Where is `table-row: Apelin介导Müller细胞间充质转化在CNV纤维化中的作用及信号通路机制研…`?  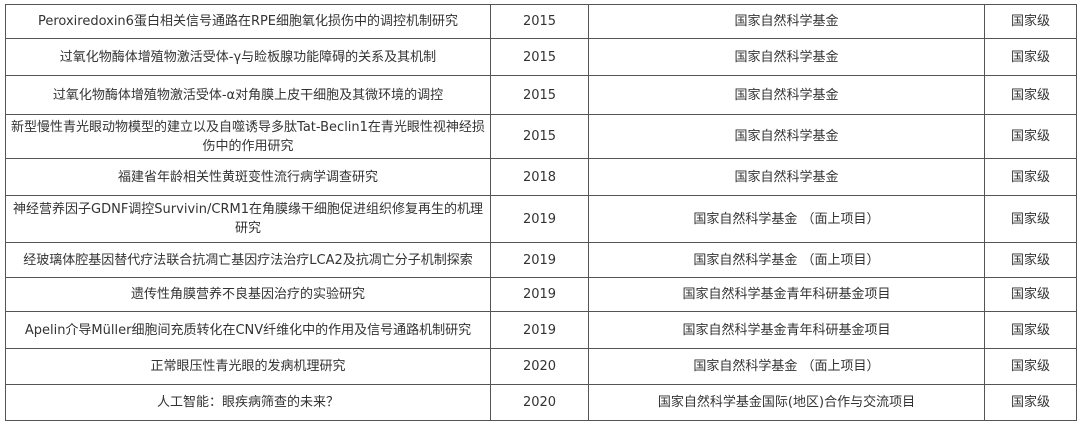
table-row: Apelin介导Müller细胞间充质转化在CNV纤维化中的作用及信号通路机制研… is located at coordinates (541, 330).